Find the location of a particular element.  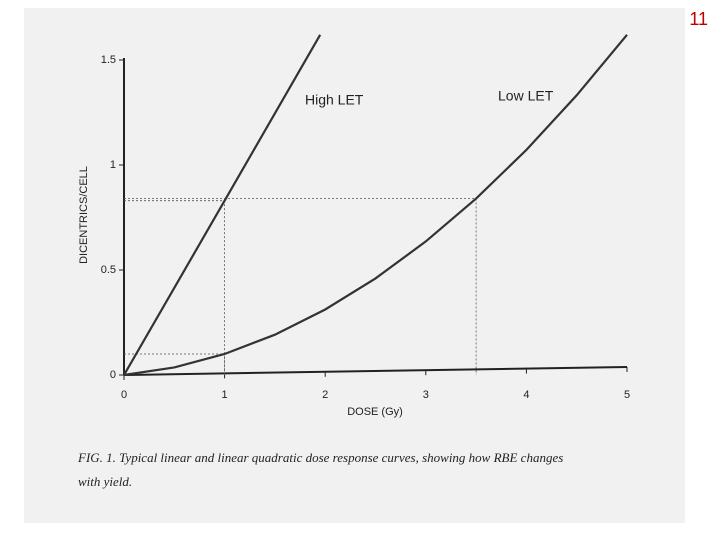

x-tick-label: 3 is located at coordinates (426, 395).